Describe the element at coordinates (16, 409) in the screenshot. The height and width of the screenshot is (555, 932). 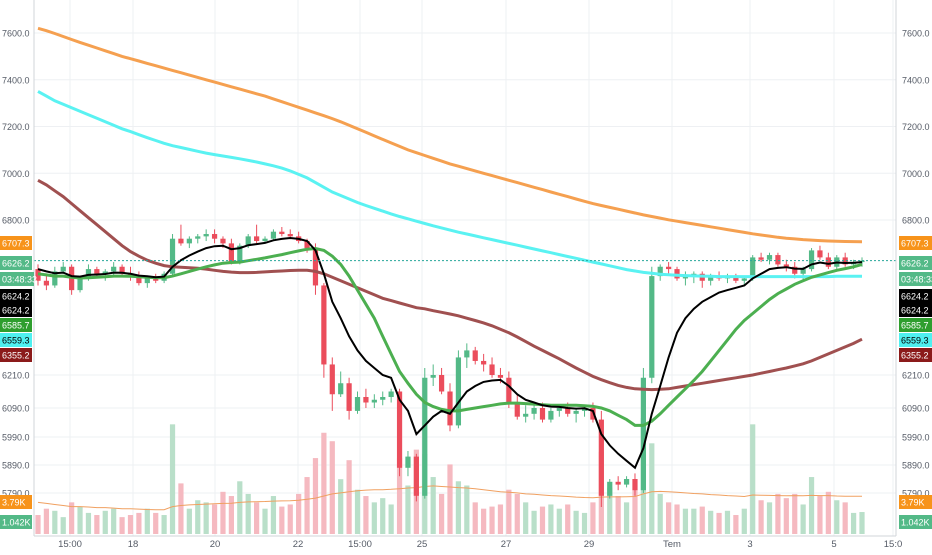
I see `y-tick-label-left: 6090.0` at that location.